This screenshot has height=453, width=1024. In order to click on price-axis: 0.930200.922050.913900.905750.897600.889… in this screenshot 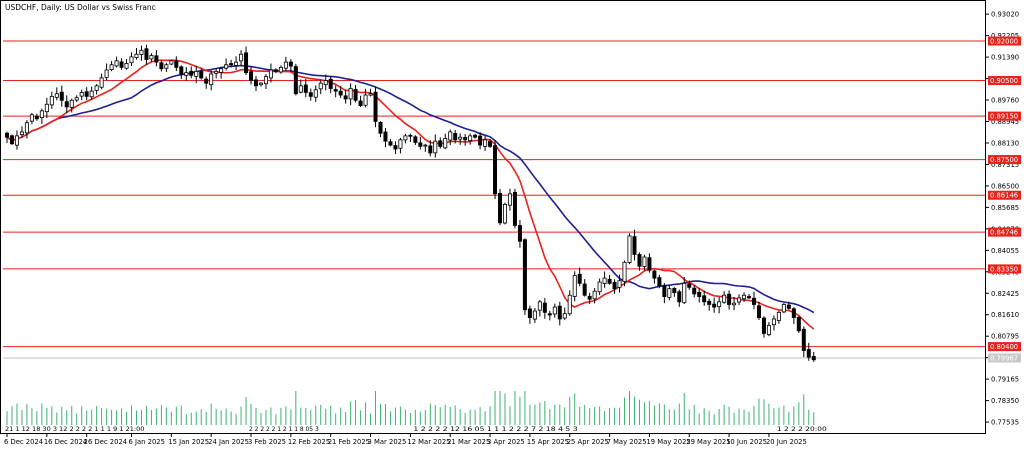, I will do `click(1003, 219)`.